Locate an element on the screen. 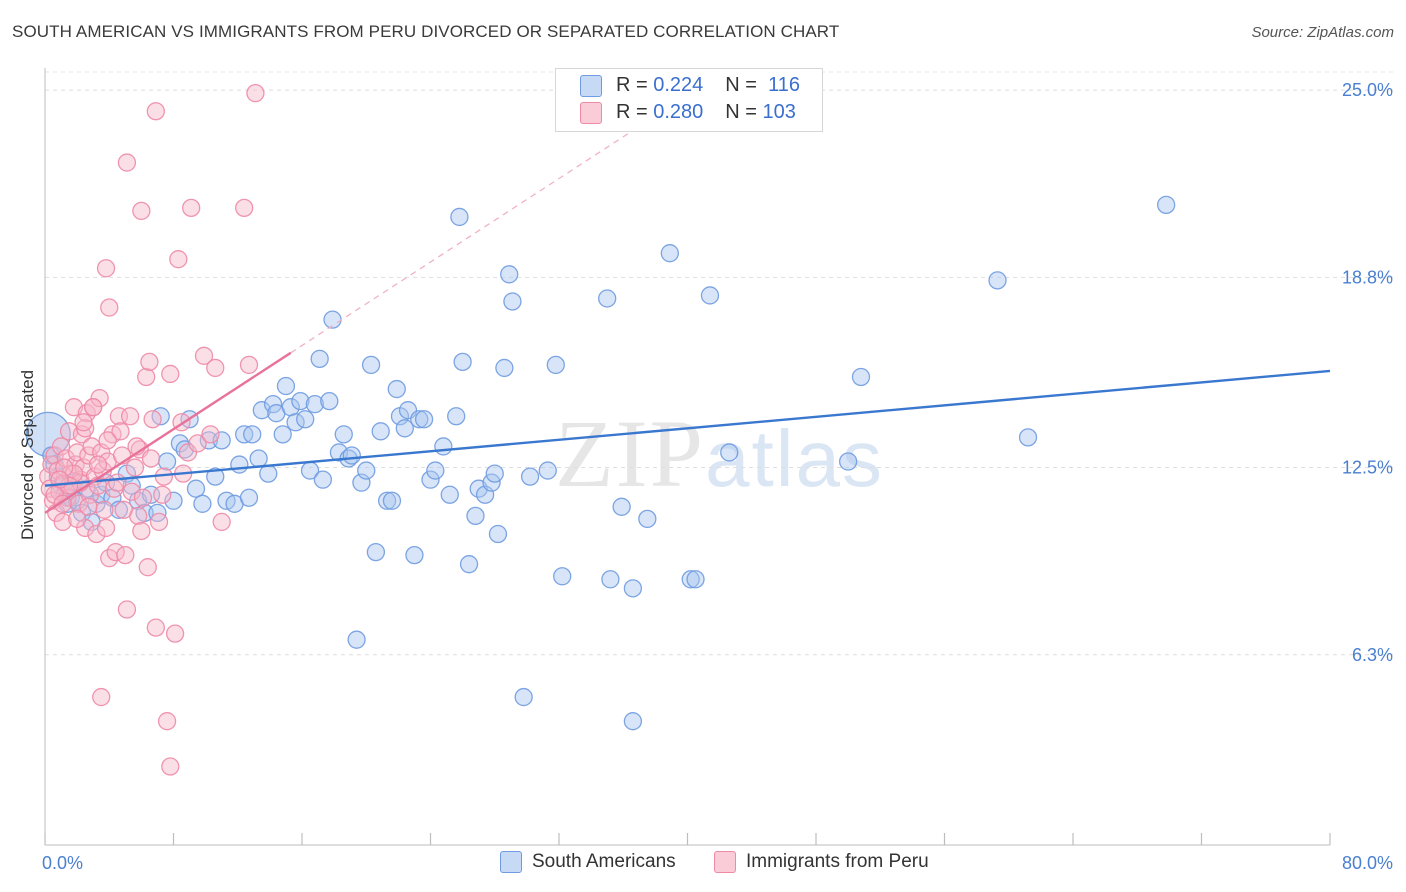 The width and height of the screenshot is (1406, 892). legend-r-value: 0.280 is located at coordinates (678, 112).